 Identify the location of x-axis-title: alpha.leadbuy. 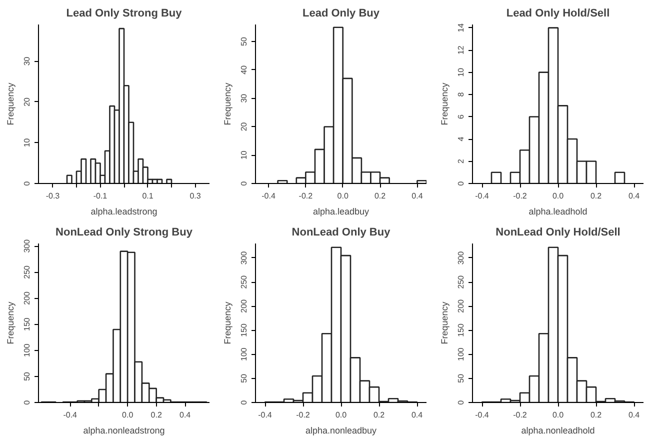
(341, 211).